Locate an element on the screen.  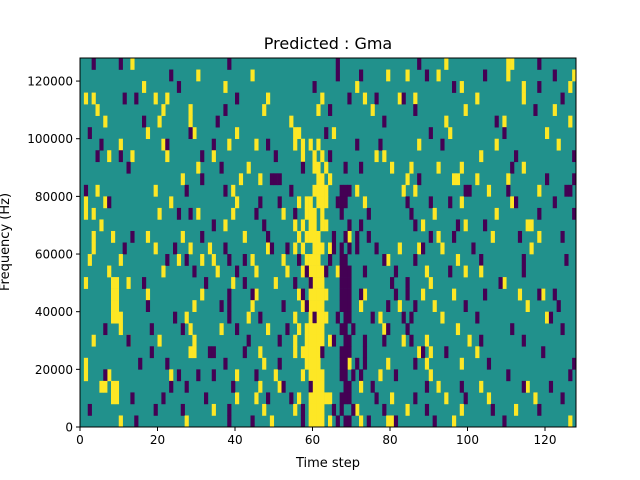
y-tick-label: 100000 is located at coordinates (50, 139).